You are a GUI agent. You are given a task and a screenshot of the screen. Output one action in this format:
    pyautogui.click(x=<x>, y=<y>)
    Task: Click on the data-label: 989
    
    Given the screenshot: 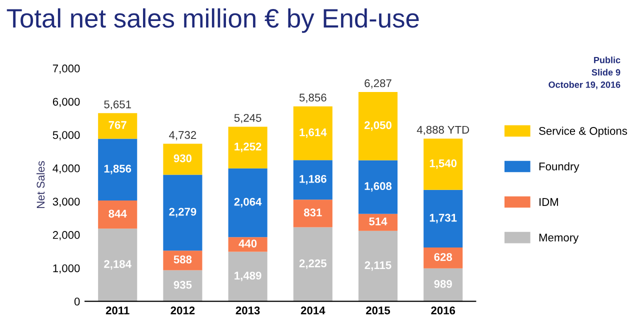 What is the action you would take?
    pyautogui.click(x=443, y=284)
    